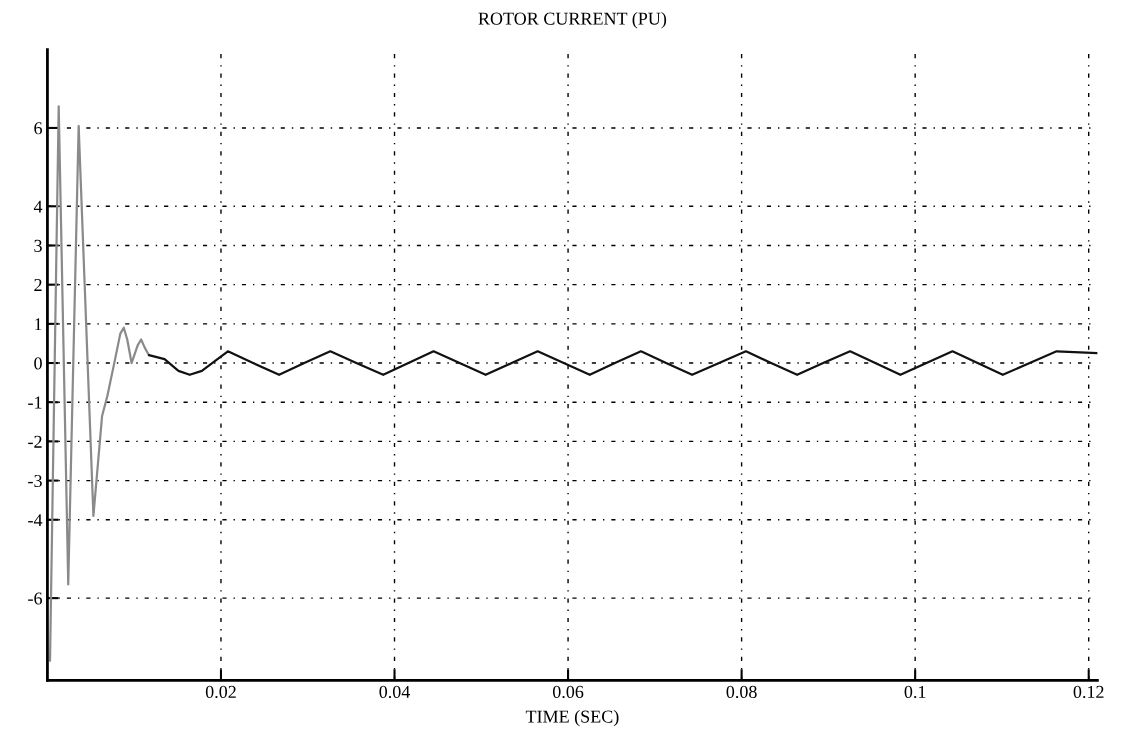 The image size is (1129, 751). Describe the element at coordinates (568, 692) in the screenshot. I see `x-tick-label: 0.06` at that location.